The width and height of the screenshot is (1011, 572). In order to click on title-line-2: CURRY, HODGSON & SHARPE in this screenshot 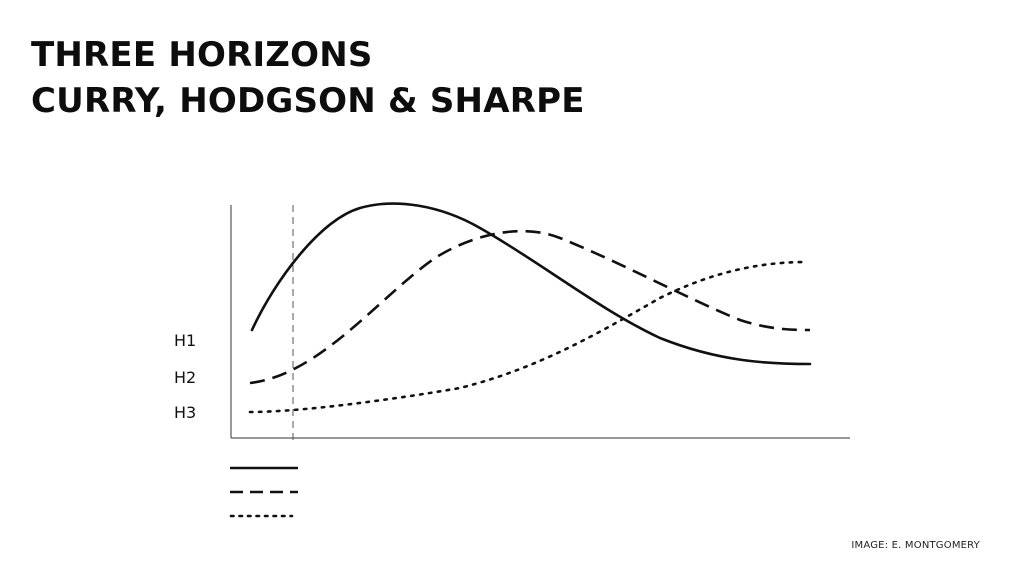, I will do `click(308, 101)`.